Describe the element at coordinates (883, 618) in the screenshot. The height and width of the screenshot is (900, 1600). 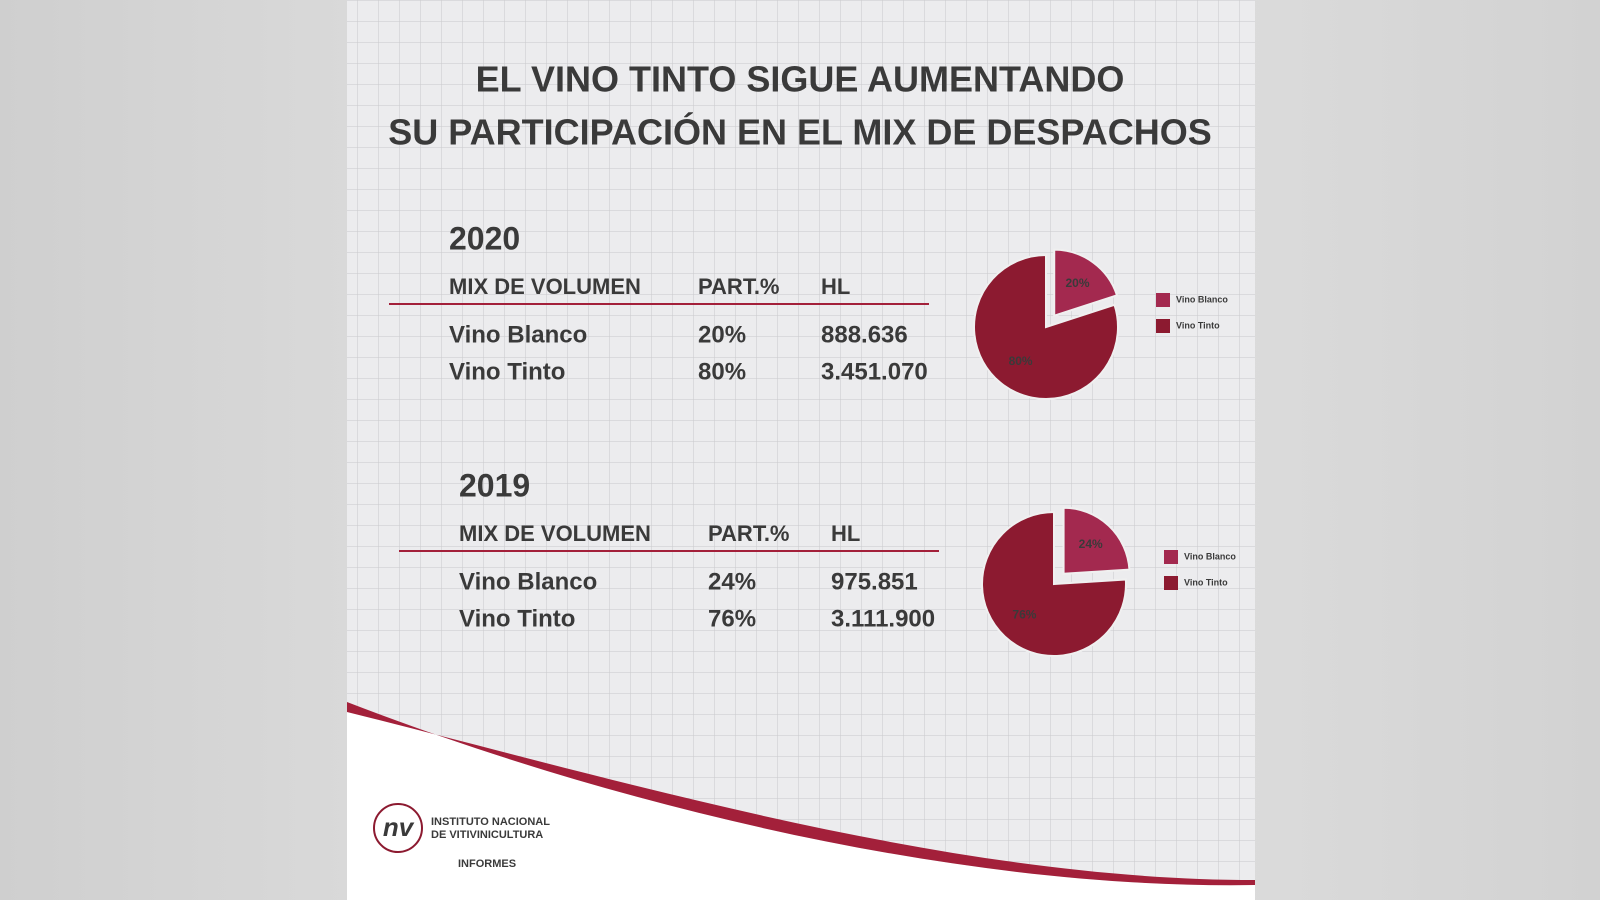
I see `cell: 3.111.900` at that location.